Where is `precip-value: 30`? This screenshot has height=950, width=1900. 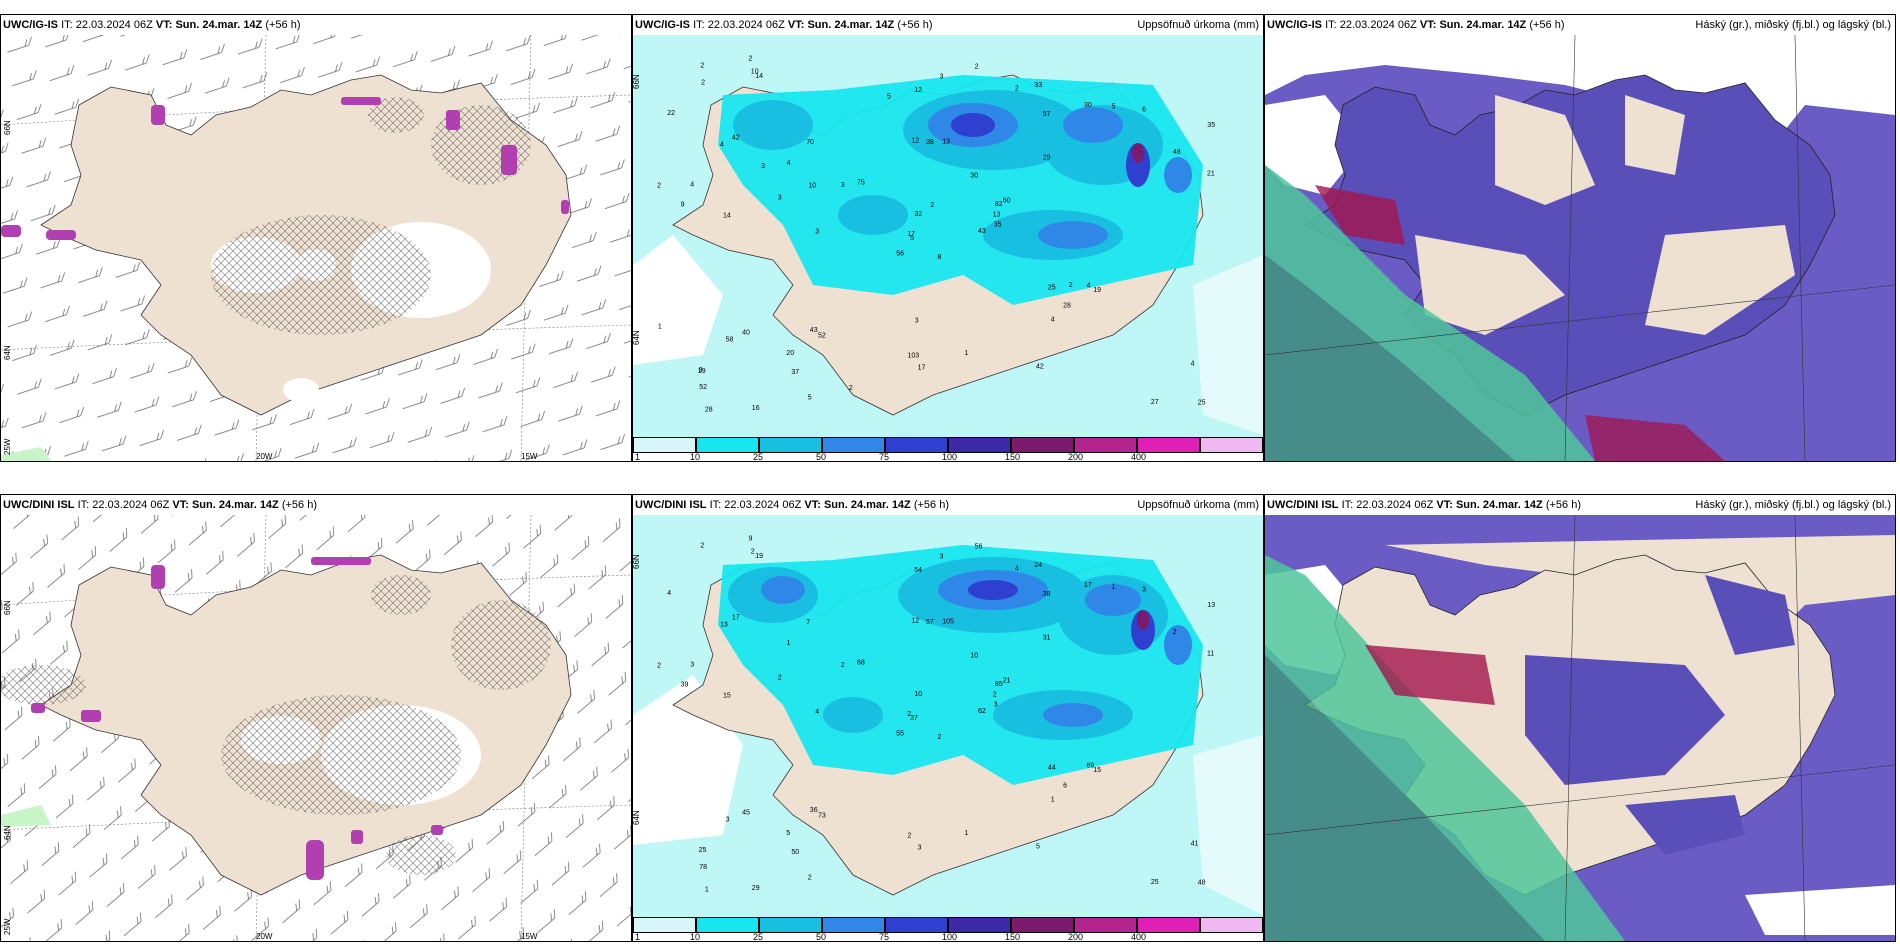
precip-value: 30 is located at coordinates (1088, 105).